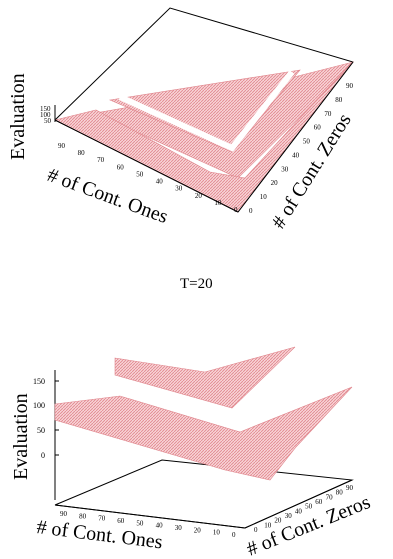  I want to click on bottom-surface-lower, so click(203, 433).